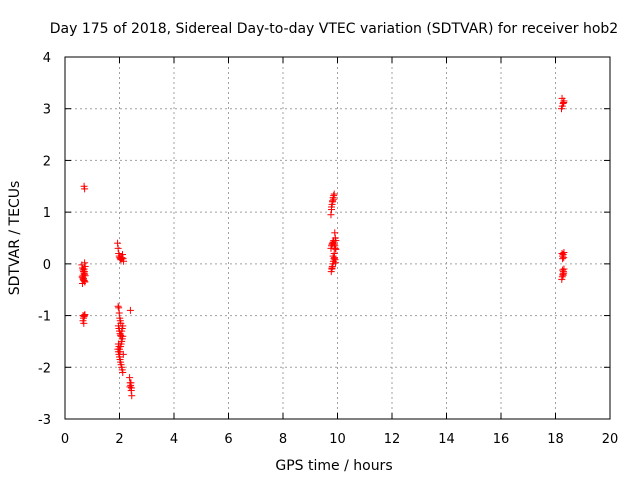 The width and height of the screenshot is (640, 480). Describe the element at coordinates (392, 439) in the screenshot. I see `x-tick-label: 12` at that location.